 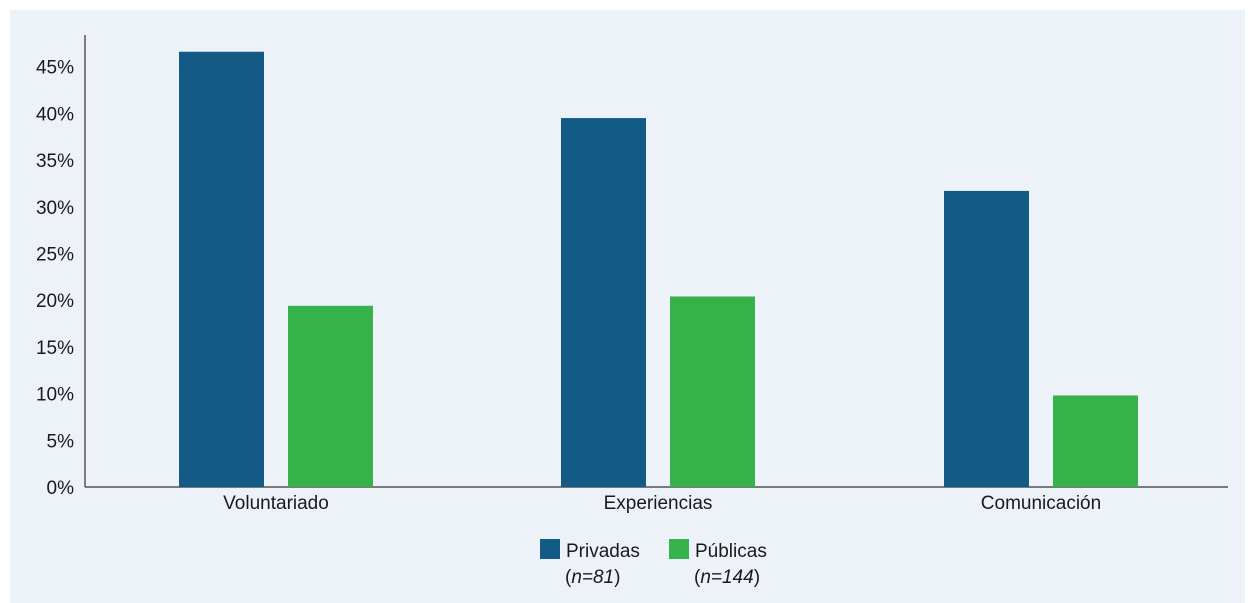 What do you see at coordinates (61, 488) in the screenshot?
I see `y-tick-label: 0%` at bounding box center [61, 488].